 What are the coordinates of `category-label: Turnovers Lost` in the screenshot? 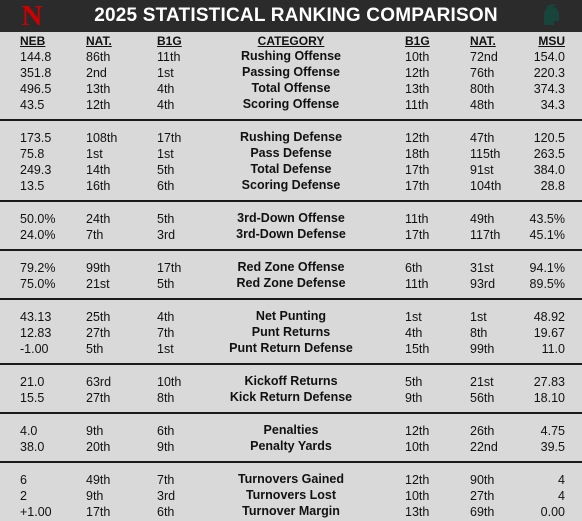 It's located at (291, 495).